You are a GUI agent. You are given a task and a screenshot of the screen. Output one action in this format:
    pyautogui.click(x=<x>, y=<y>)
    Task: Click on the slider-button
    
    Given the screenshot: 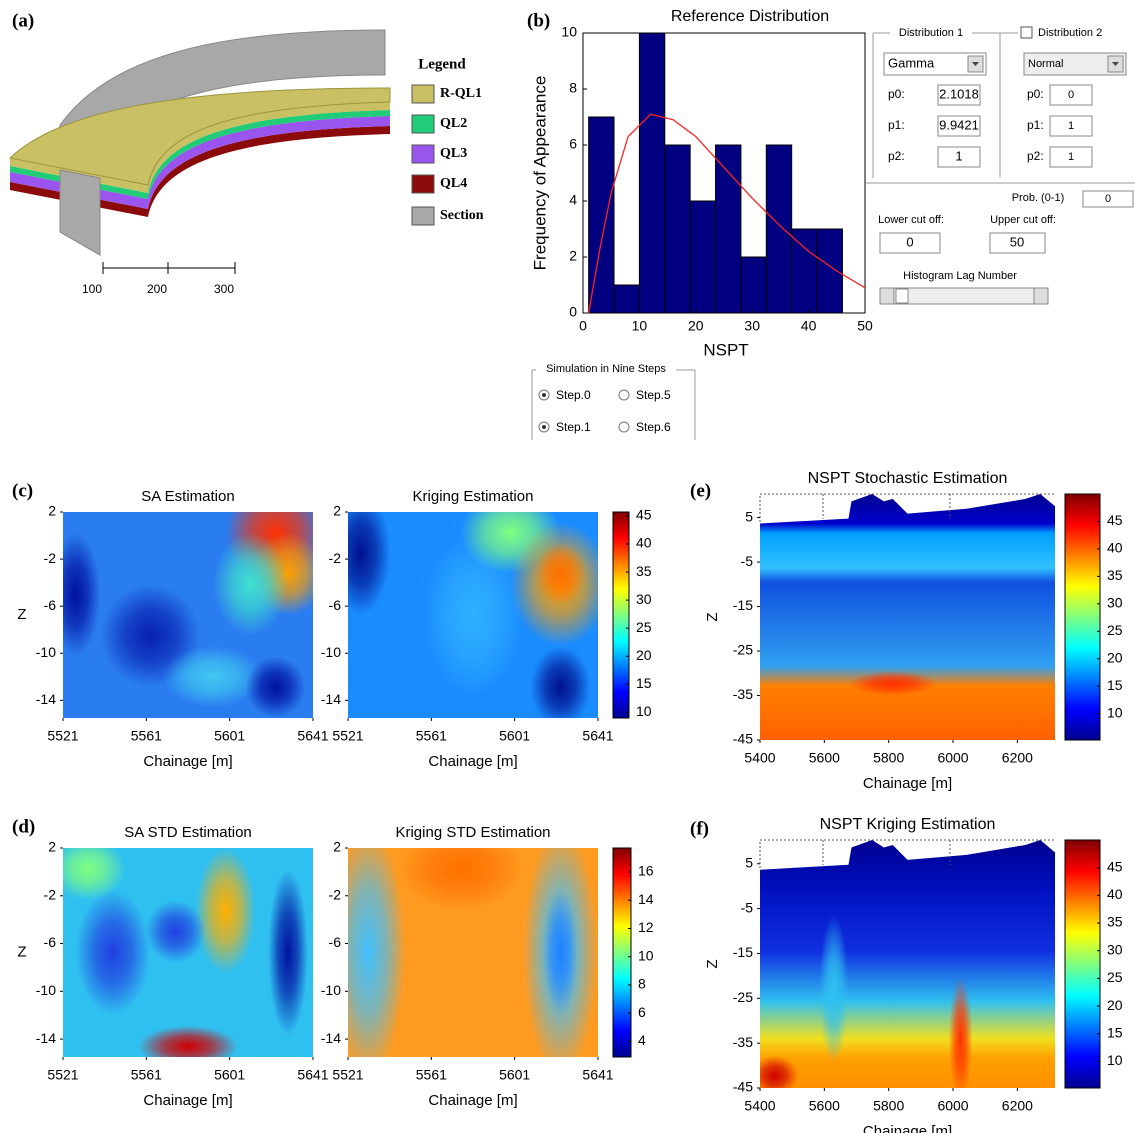 What is the action you would take?
    pyautogui.click(x=887, y=296)
    